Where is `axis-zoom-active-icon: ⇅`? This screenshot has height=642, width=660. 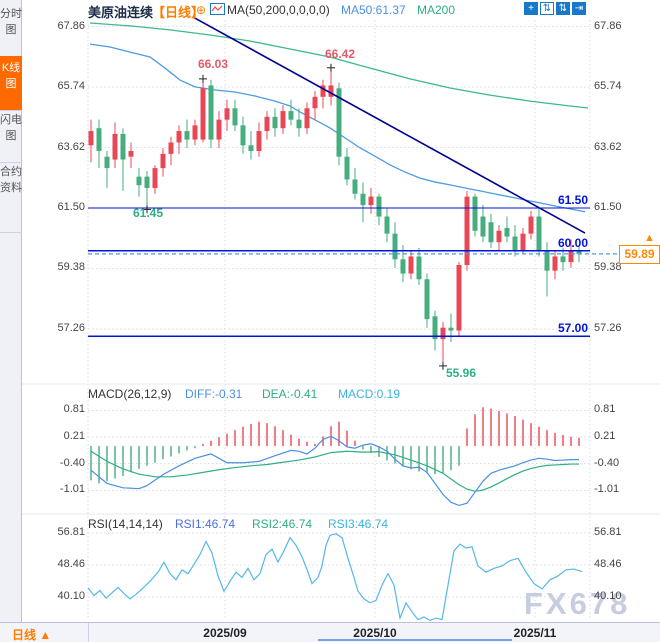 axis-zoom-active-icon: ⇅ is located at coordinates (563, 8).